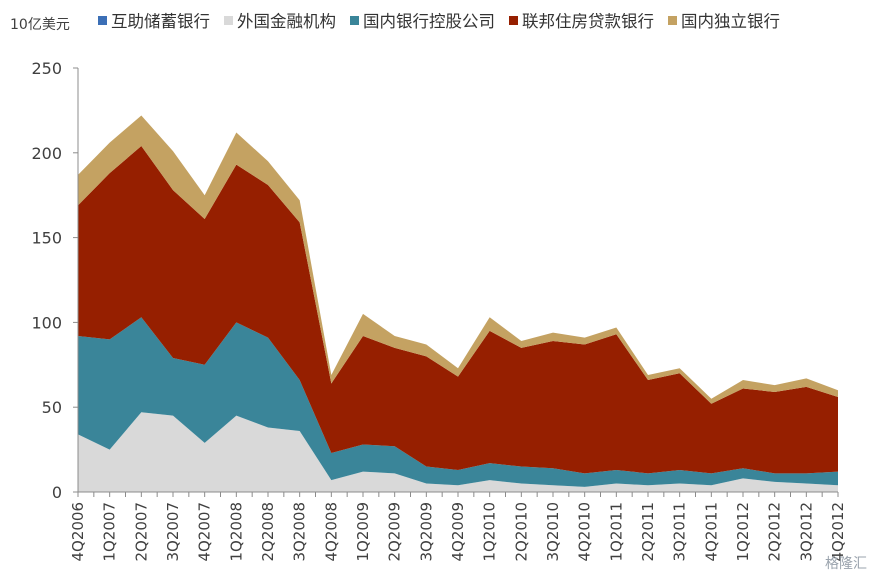 This screenshot has height=577, width=873. Describe the element at coordinates (395, 532) in the screenshot. I see `x-tick-label: 2Q2009` at that location.